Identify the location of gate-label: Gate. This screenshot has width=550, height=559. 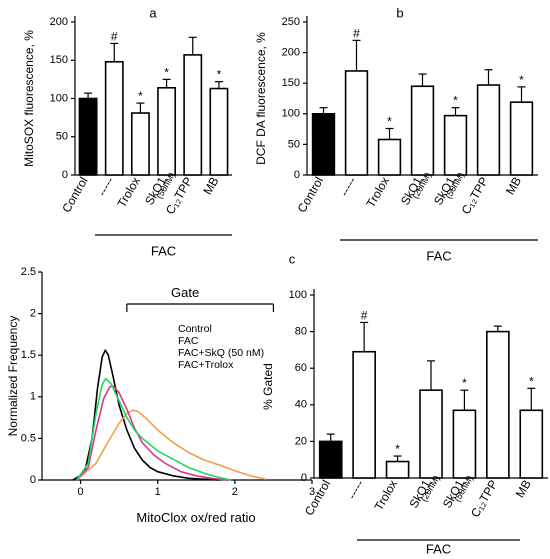
(185, 292).